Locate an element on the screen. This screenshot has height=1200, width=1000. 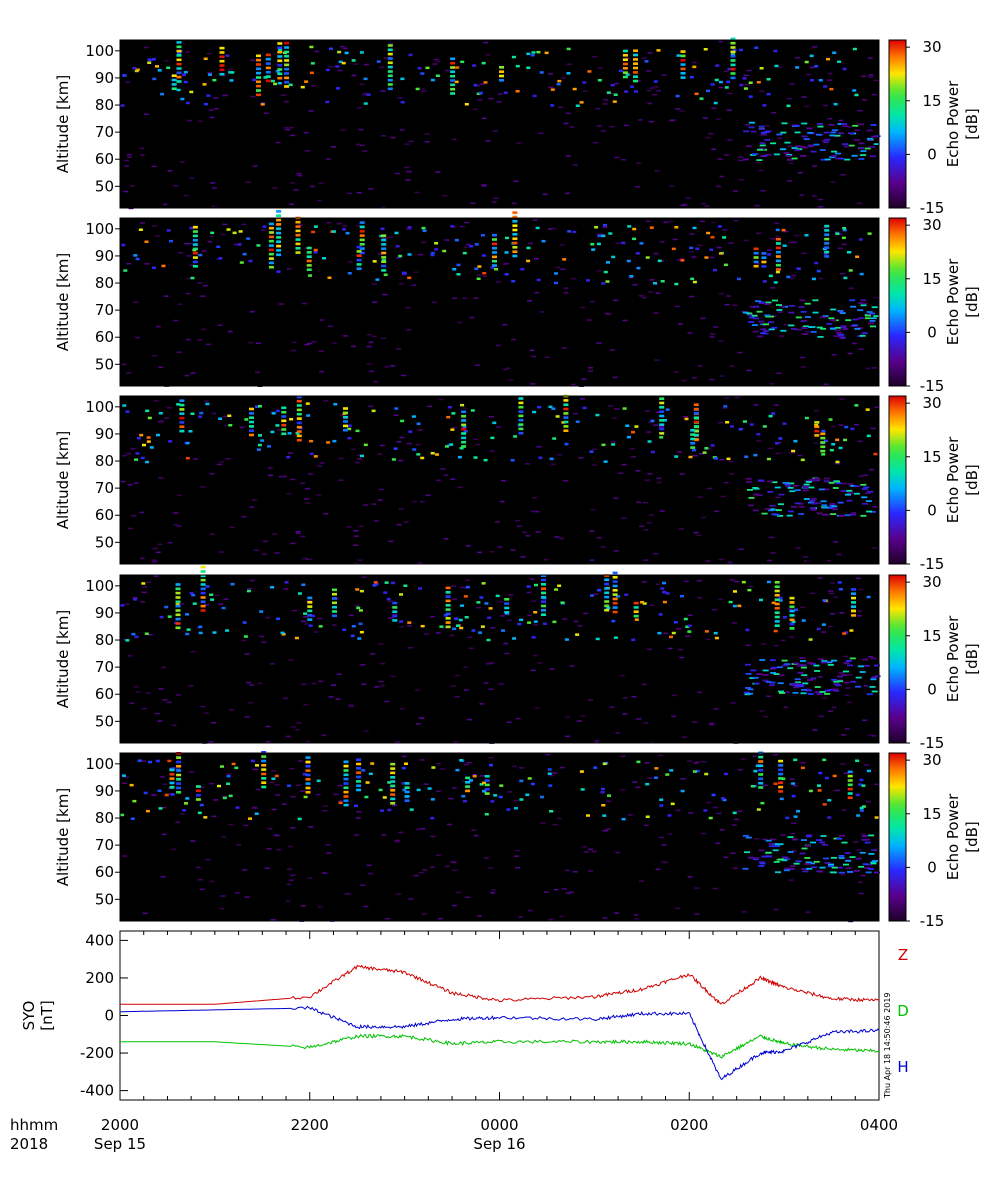
colorbar-tick-label: -15 is located at coordinates (932, 564).